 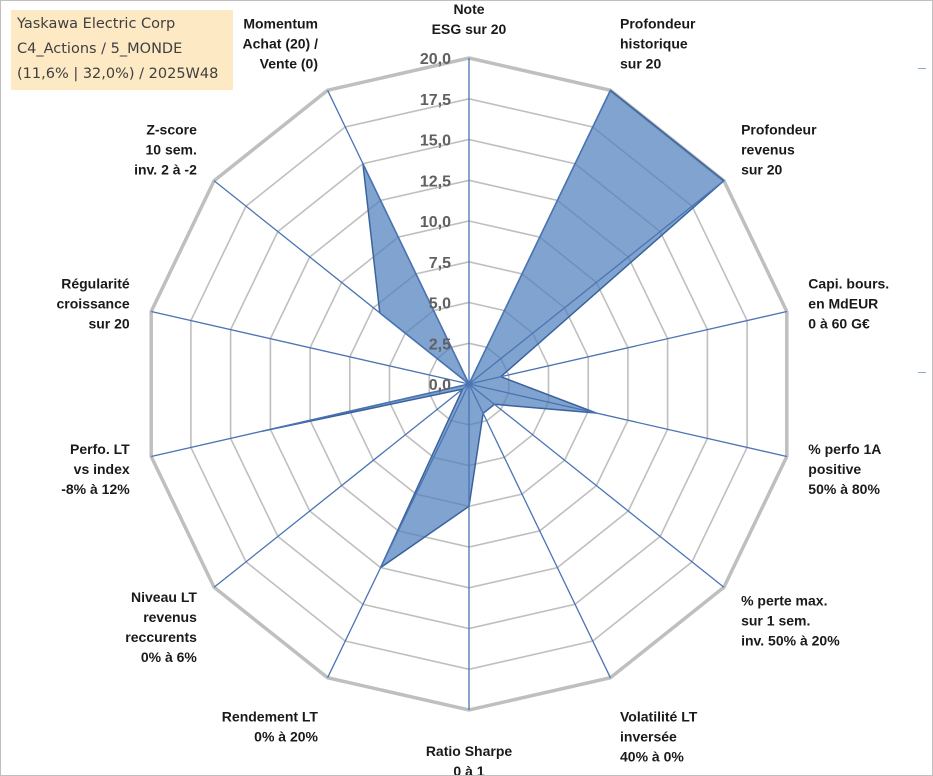 What do you see at coordinates (469, 751) in the screenshot?
I see `category-label-line: Ratio Sharpe` at bounding box center [469, 751].